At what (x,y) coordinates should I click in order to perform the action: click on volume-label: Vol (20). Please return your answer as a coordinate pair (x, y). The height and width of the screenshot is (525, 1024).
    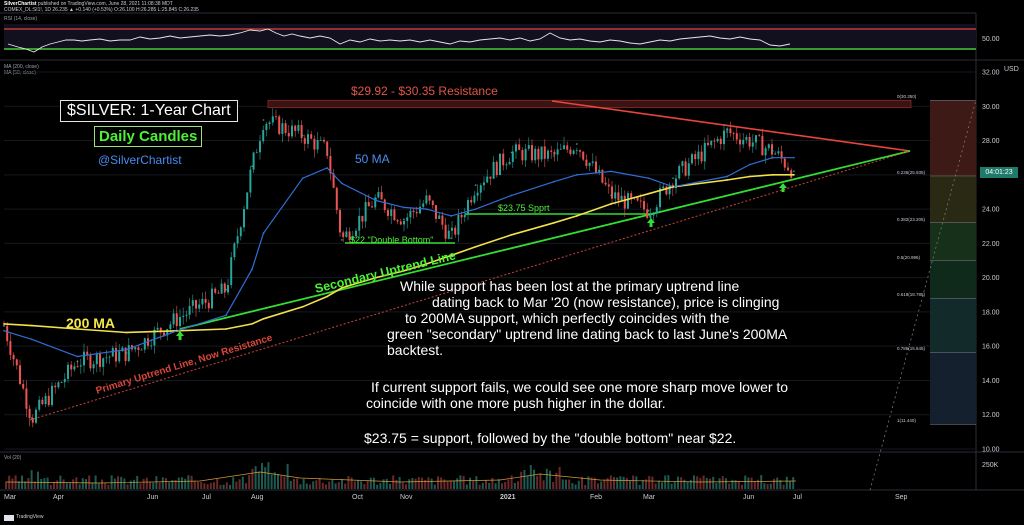
    Looking at the image, I should click on (13, 458).